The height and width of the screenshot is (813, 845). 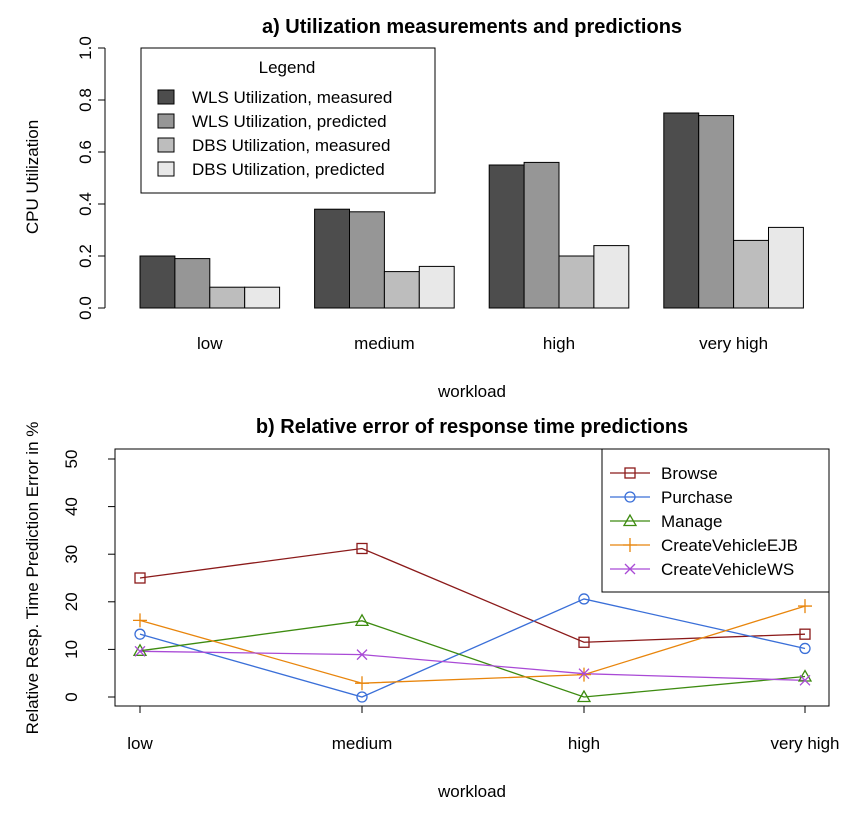 I want to click on chart-a-bar-wls-utilization-predicted-medium, so click(x=367, y=260).